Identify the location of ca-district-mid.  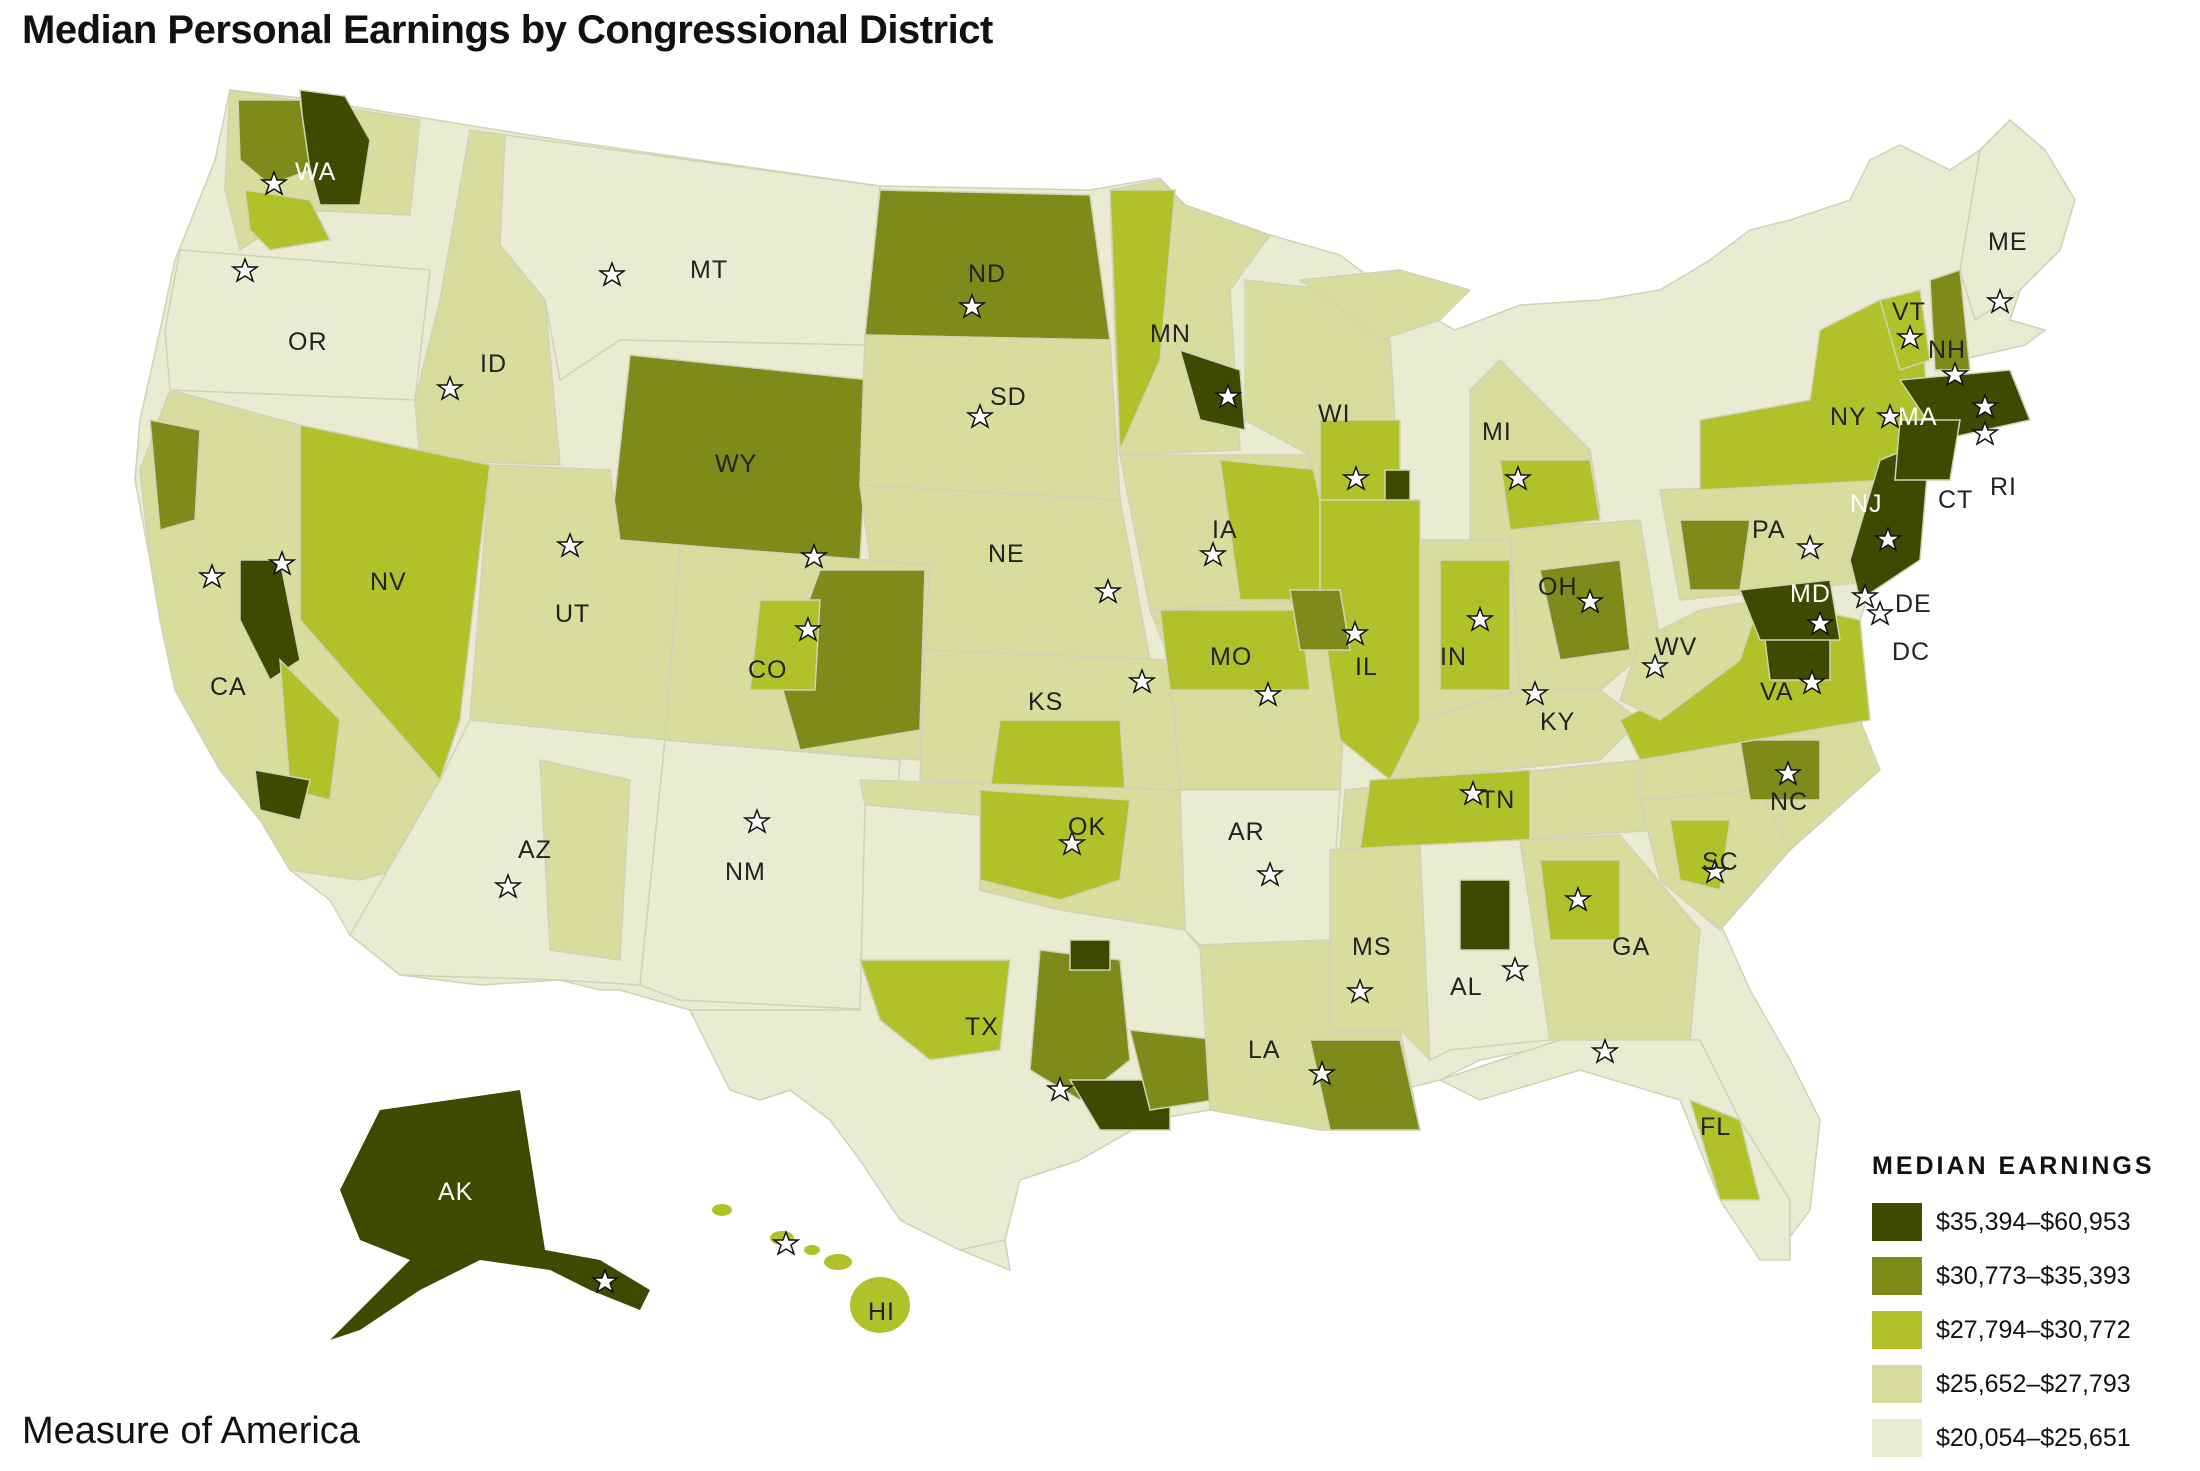
(175, 475).